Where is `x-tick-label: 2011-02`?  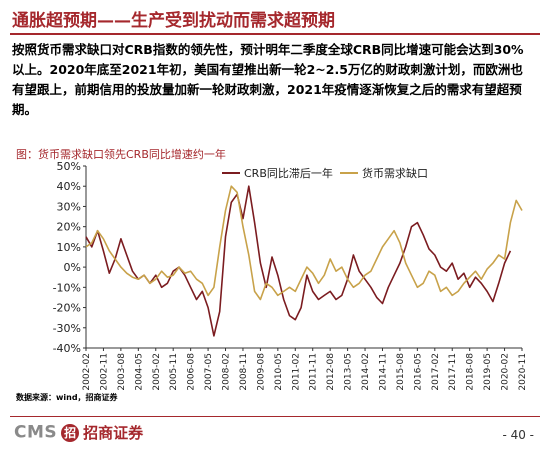 x-tick-label: 2011-02 is located at coordinates (296, 371).